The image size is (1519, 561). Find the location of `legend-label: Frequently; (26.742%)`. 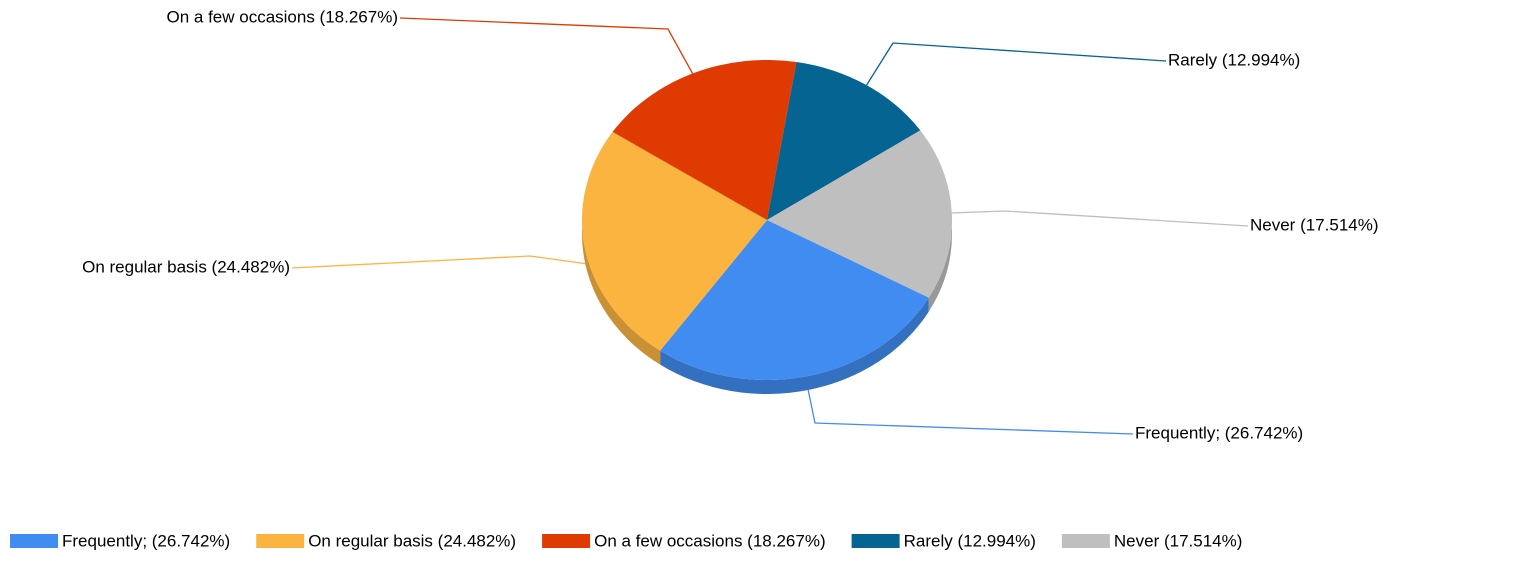

legend-label: Frequently; (26.742%) is located at coordinates (146, 540).